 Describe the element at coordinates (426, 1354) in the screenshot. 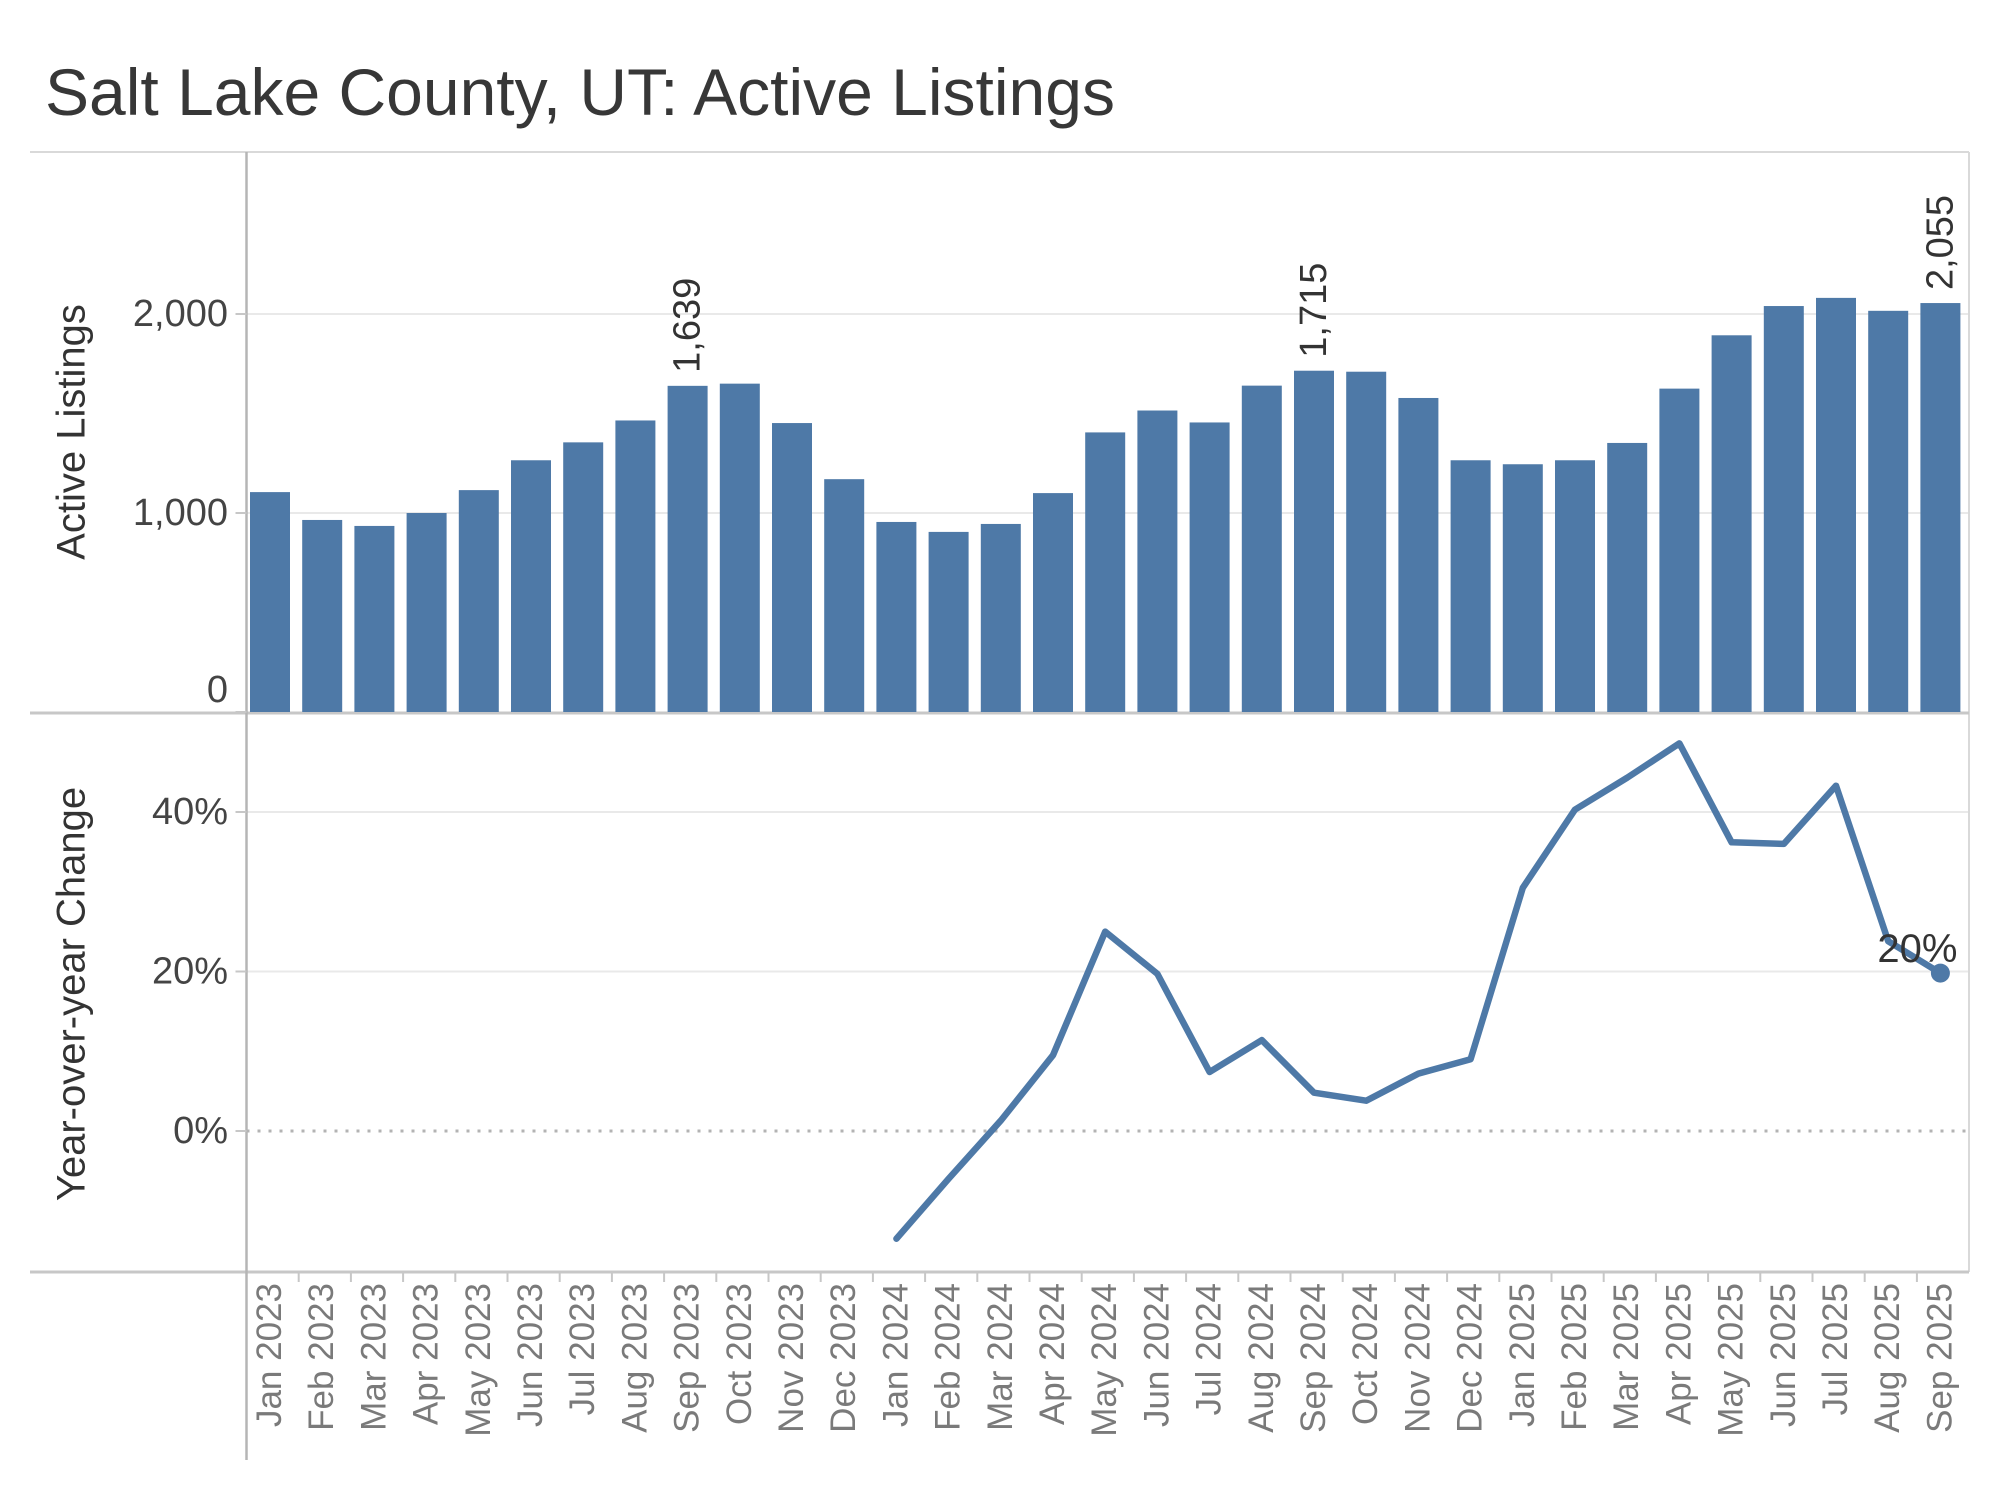

I see `x-tick-label-apr-2023: Apr 2023` at that location.